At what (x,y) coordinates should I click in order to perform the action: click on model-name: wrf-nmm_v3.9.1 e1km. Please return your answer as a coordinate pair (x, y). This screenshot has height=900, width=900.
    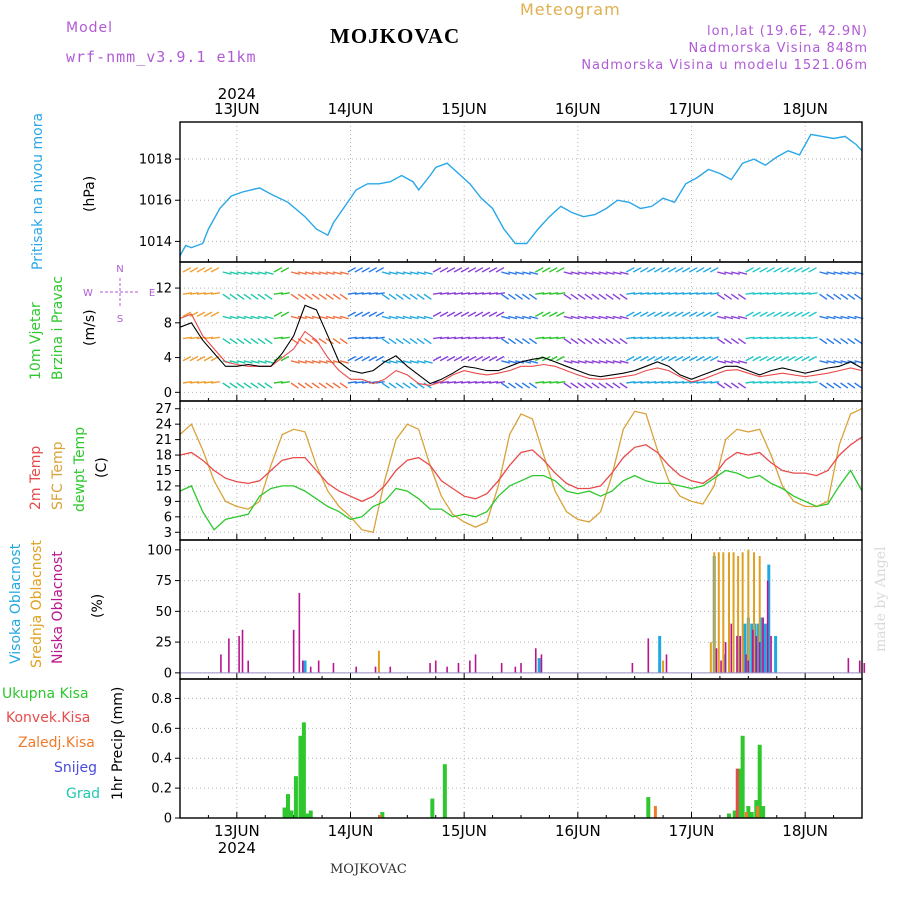
    Looking at the image, I should click on (161, 57).